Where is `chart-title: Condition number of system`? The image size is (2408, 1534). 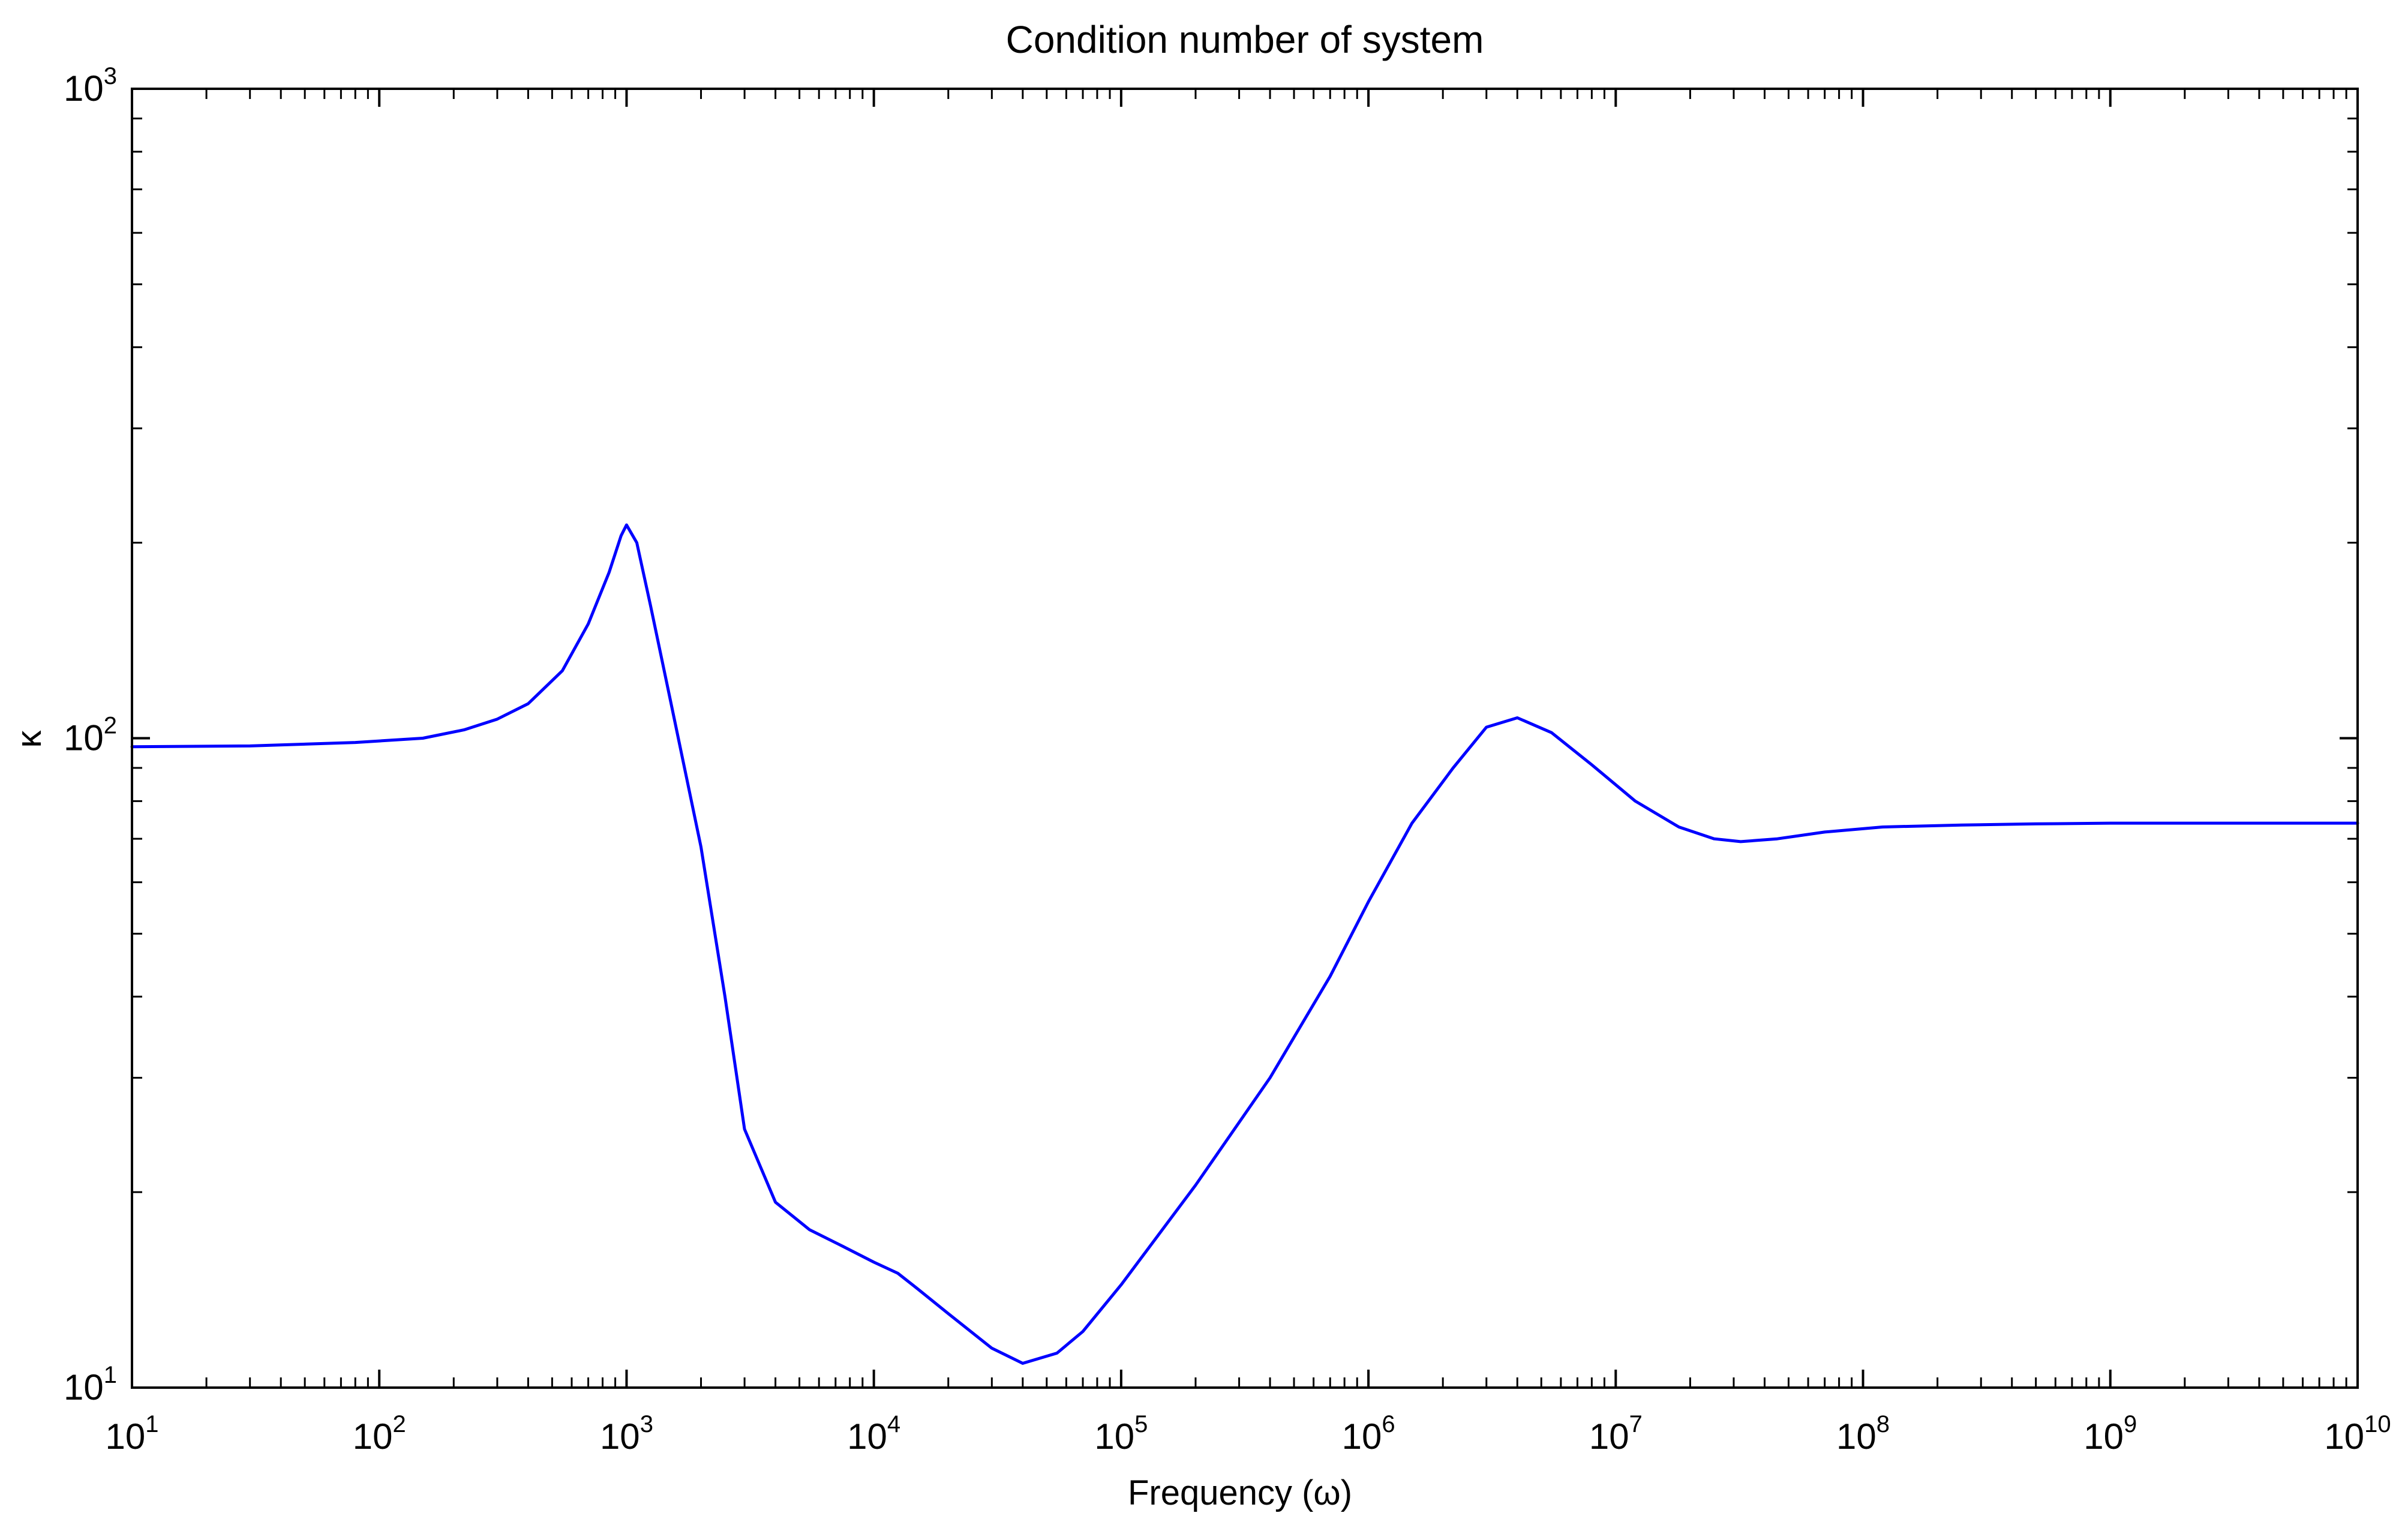 chart-title: Condition number of system is located at coordinates (1245, 39).